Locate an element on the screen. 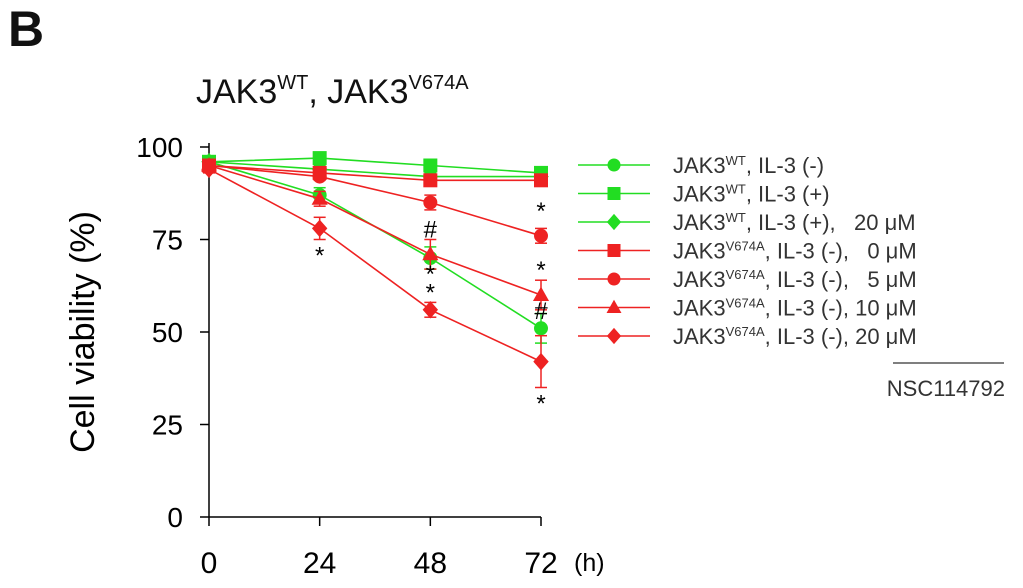  legend-label: JAK3WT, IL-3 (+) is located at coordinates (751, 194).